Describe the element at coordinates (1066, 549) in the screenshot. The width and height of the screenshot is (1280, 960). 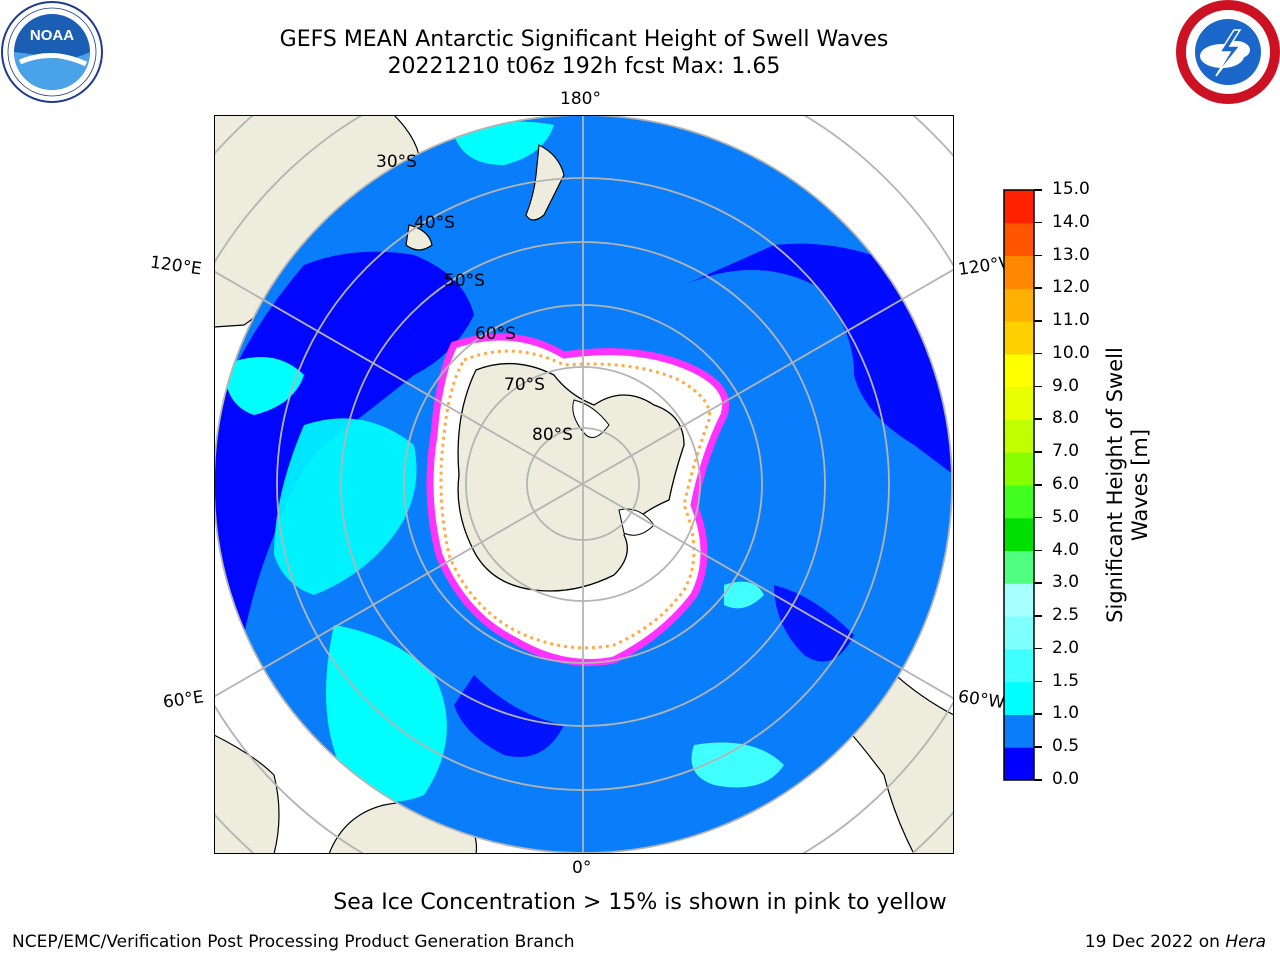
I see `colorbar-tick-label: 4.0` at that location.